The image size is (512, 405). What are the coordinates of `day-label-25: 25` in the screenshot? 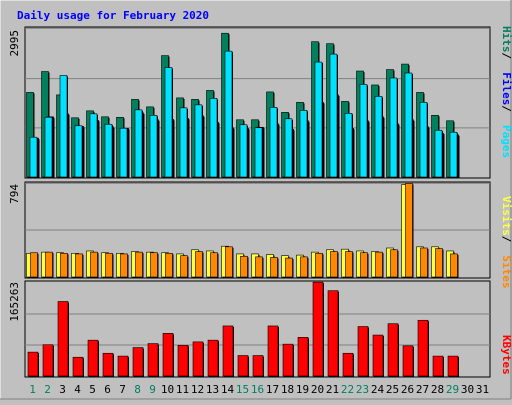 It's located at (392, 389).